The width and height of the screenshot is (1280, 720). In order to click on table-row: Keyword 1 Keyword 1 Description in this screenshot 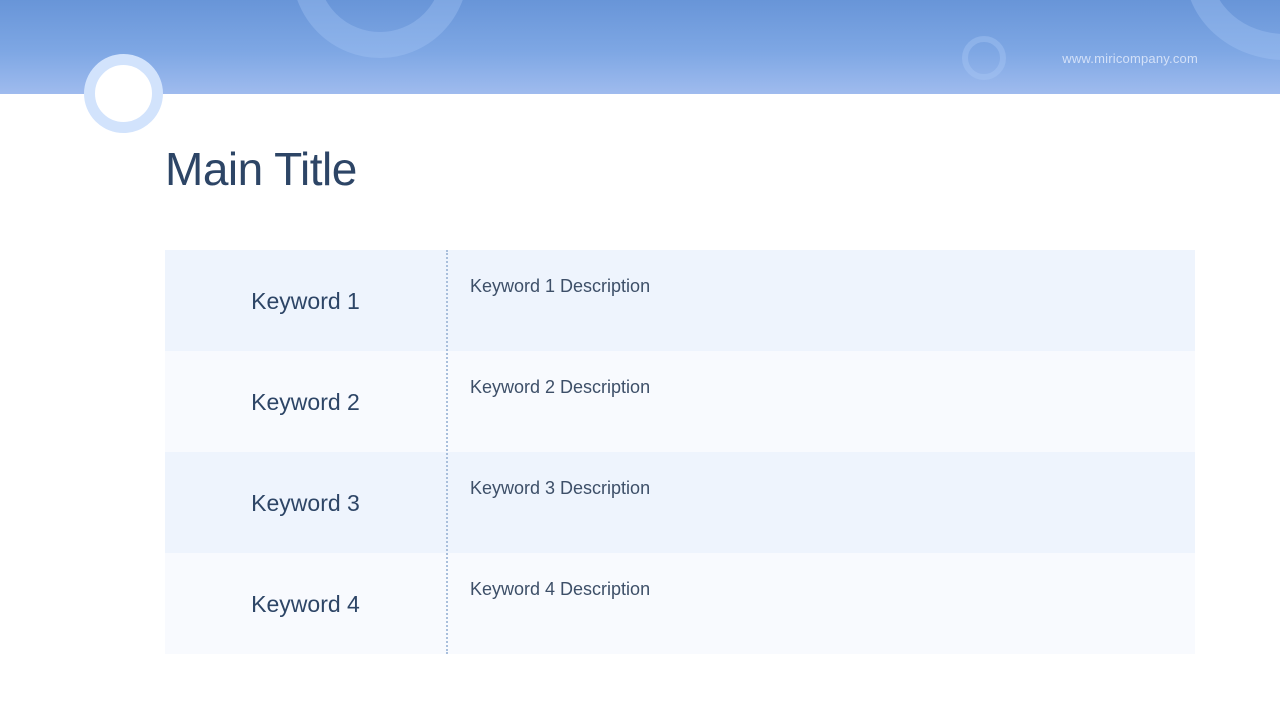, I will do `click(680, 300)`.